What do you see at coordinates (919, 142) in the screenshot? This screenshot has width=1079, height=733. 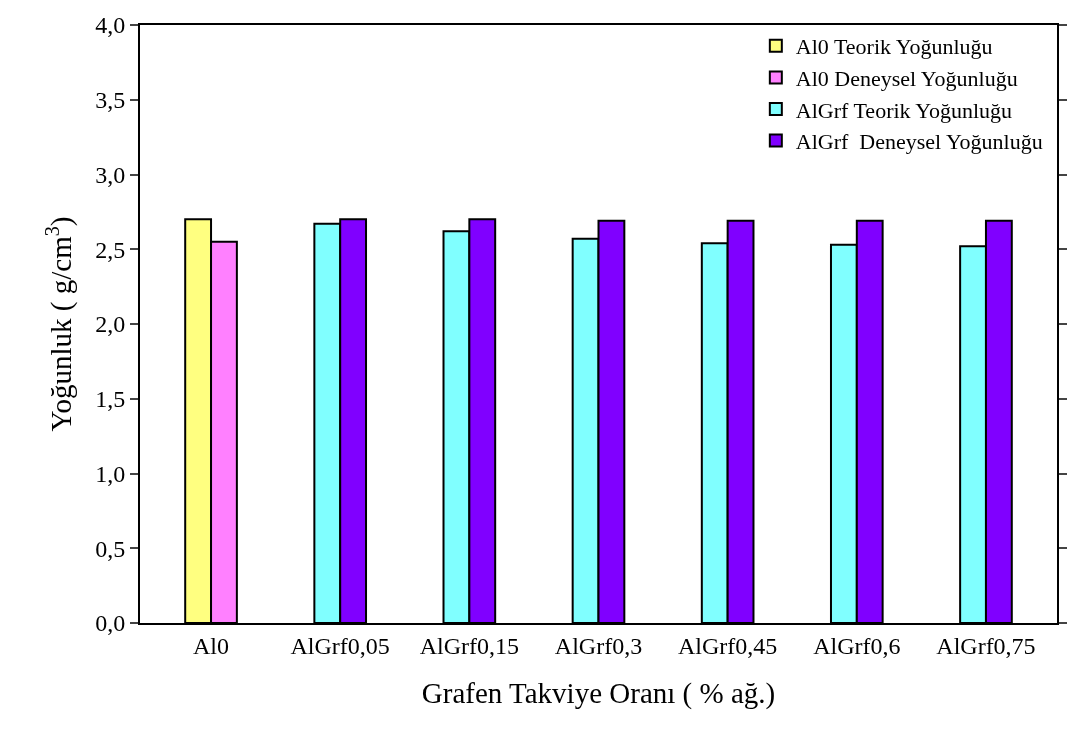 I see `legend-label: AlGrf Deneysel Yoğunluğu` at bounding box center [919, 142].